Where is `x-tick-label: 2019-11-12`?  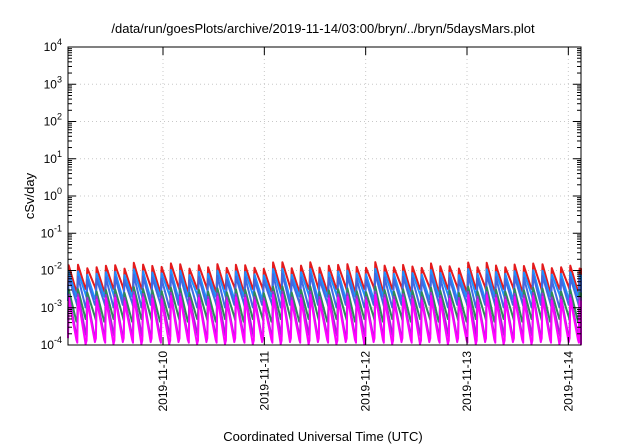 x-tick-label: 2019-11-12 is located at coordinates (366, 381).